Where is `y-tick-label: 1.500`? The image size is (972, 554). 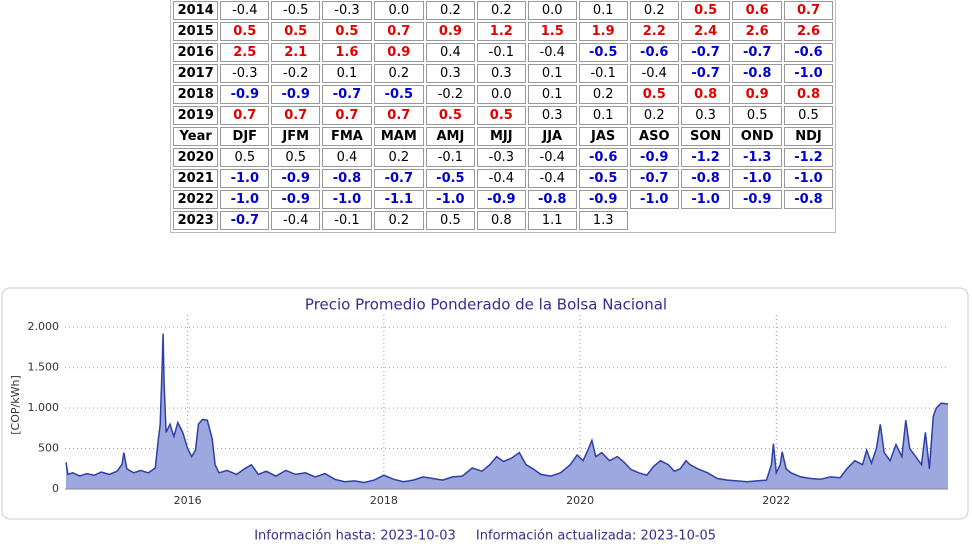
y-tick-label: 1.500 is located at coordinates (44, 367).